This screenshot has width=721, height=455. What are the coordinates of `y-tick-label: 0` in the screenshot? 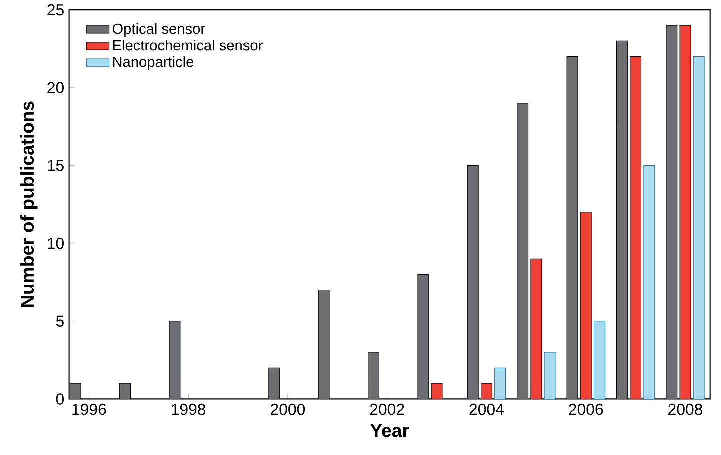 It's located at (60, 399).